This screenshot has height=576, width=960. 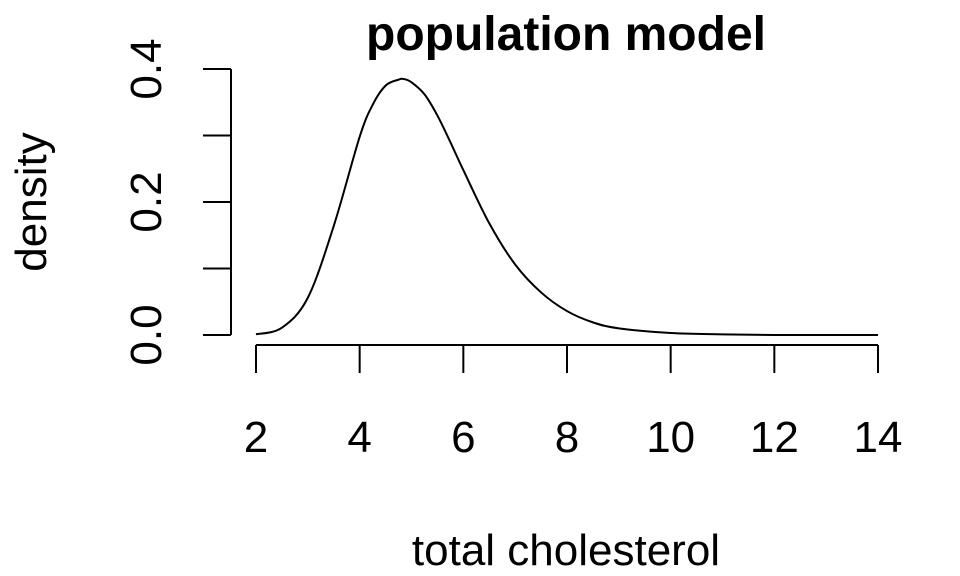 What do you see at coordinates (670, 437) in the screenshot?
I see `x-tick-label: 10` at bounding box center [670, 437].